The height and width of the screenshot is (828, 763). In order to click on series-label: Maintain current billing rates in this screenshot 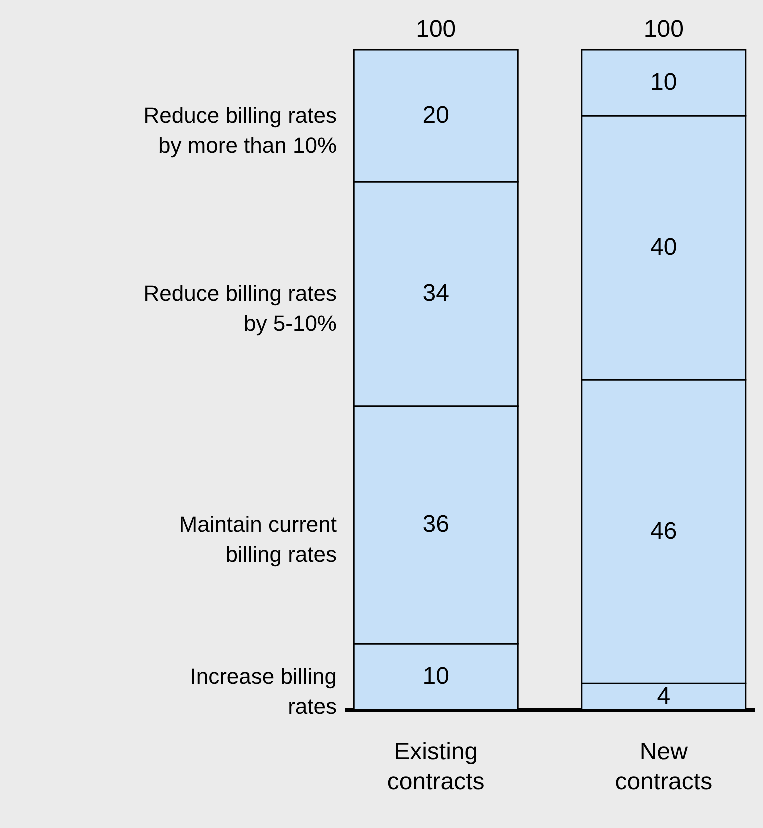, I will do `click(258, 540)`.